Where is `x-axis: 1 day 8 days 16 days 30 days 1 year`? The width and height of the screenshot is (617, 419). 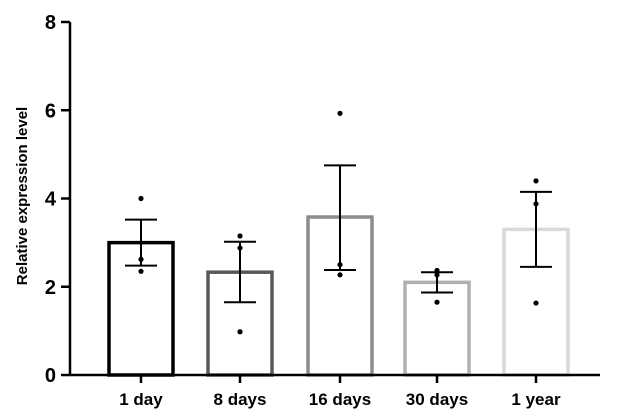 x-axis: 1 day 8 days 16 days 30 days 1 year is located at coordinates (334, 391).